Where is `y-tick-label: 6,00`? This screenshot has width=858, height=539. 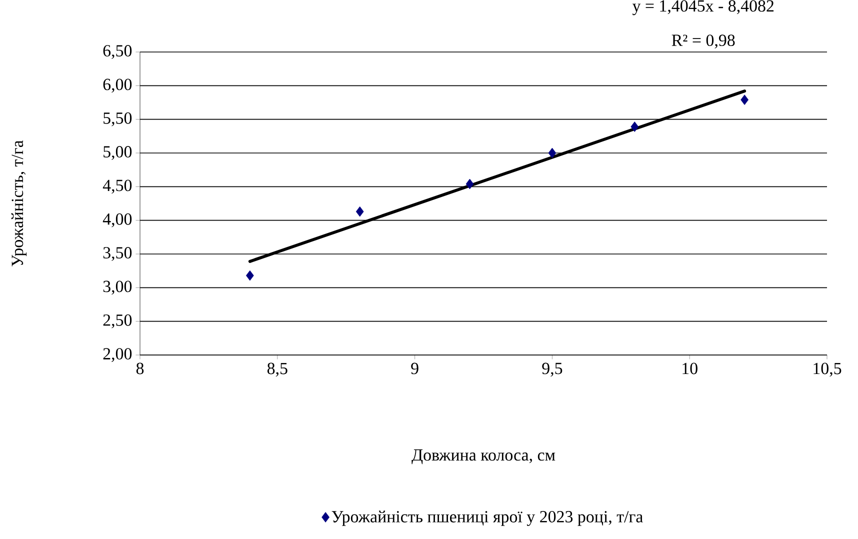 y-tick-label: 6,00 is located at coordinates (117, 85).